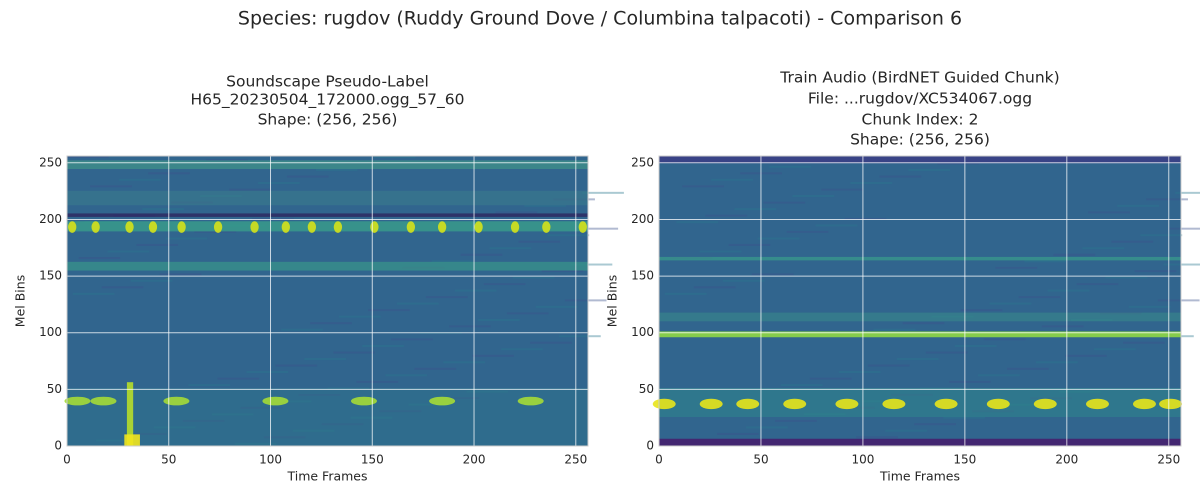 This screenshot has width=1200, height=500. Describe the element at coordinates (919, 78) in the screenshot. I see `subplot-title: Train Audio (BirdNET Guided Chunk)` at that location.